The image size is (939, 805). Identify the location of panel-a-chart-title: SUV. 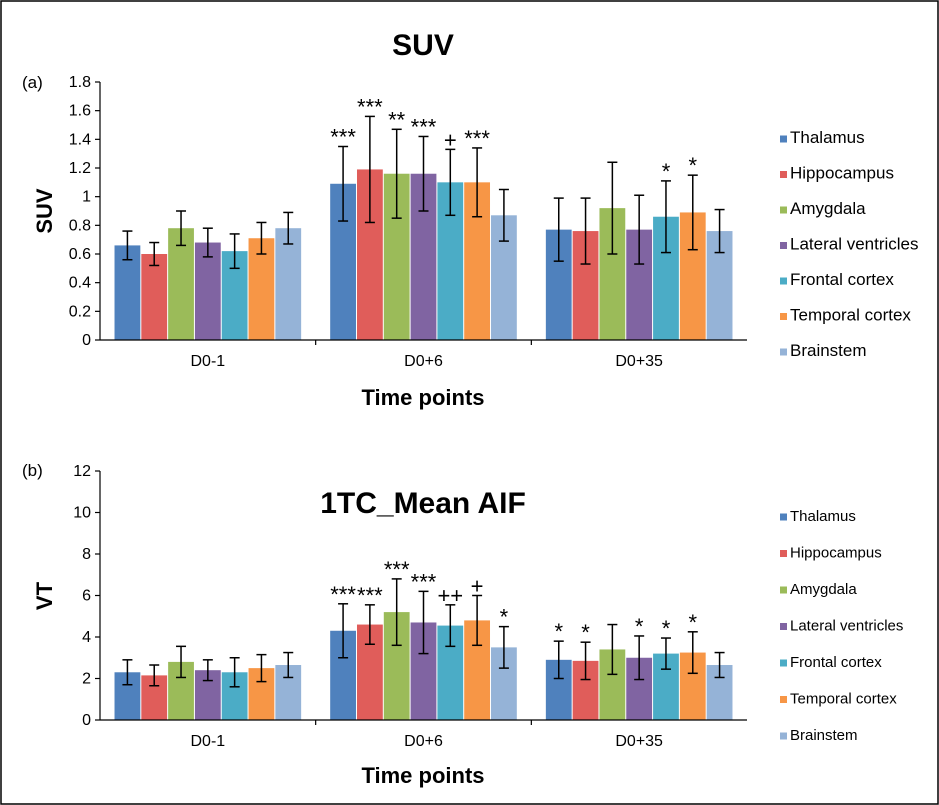
(423, 45).